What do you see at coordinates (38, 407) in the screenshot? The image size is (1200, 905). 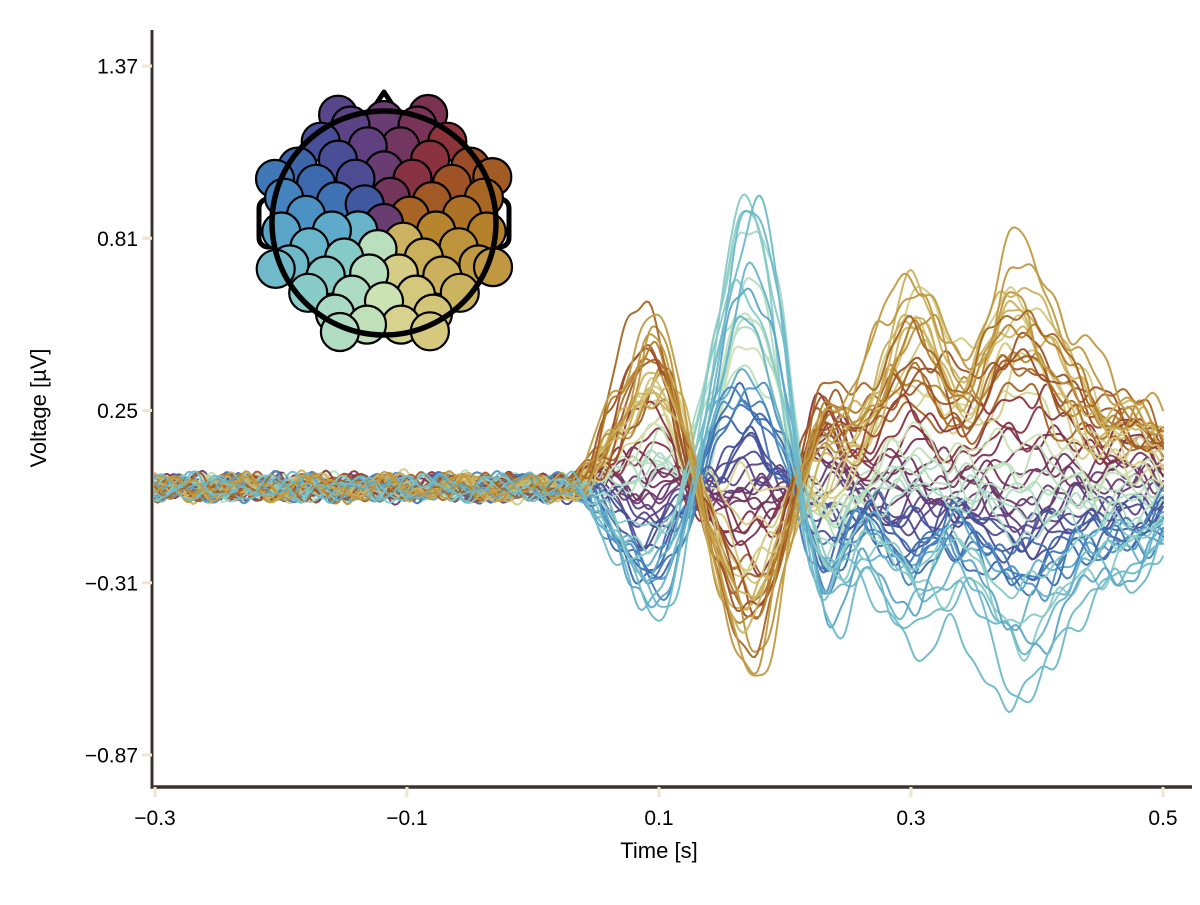 I see `y-axis-label: Voltage [µV]` at bounding box center [38, 407].